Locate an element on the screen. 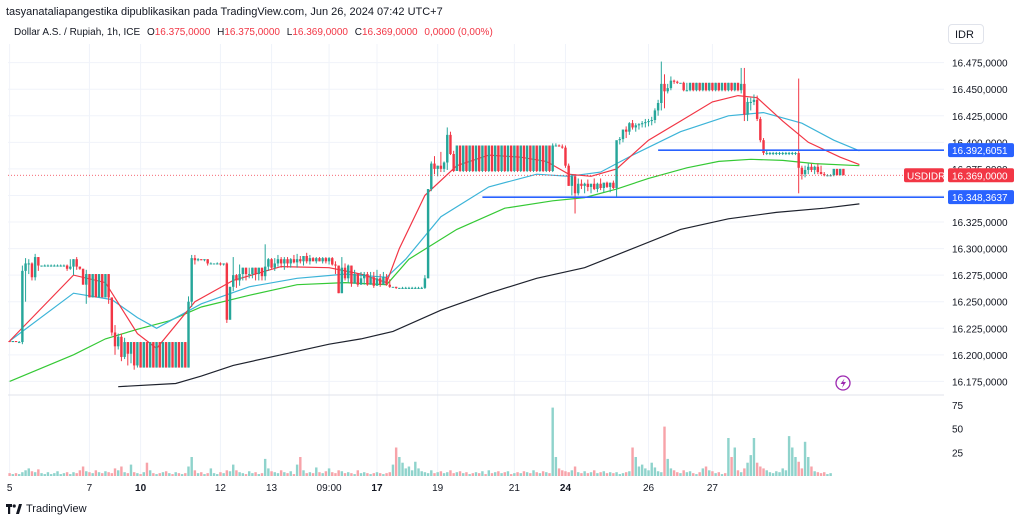  currency-button: IDR is located at coordinates (966, 34).